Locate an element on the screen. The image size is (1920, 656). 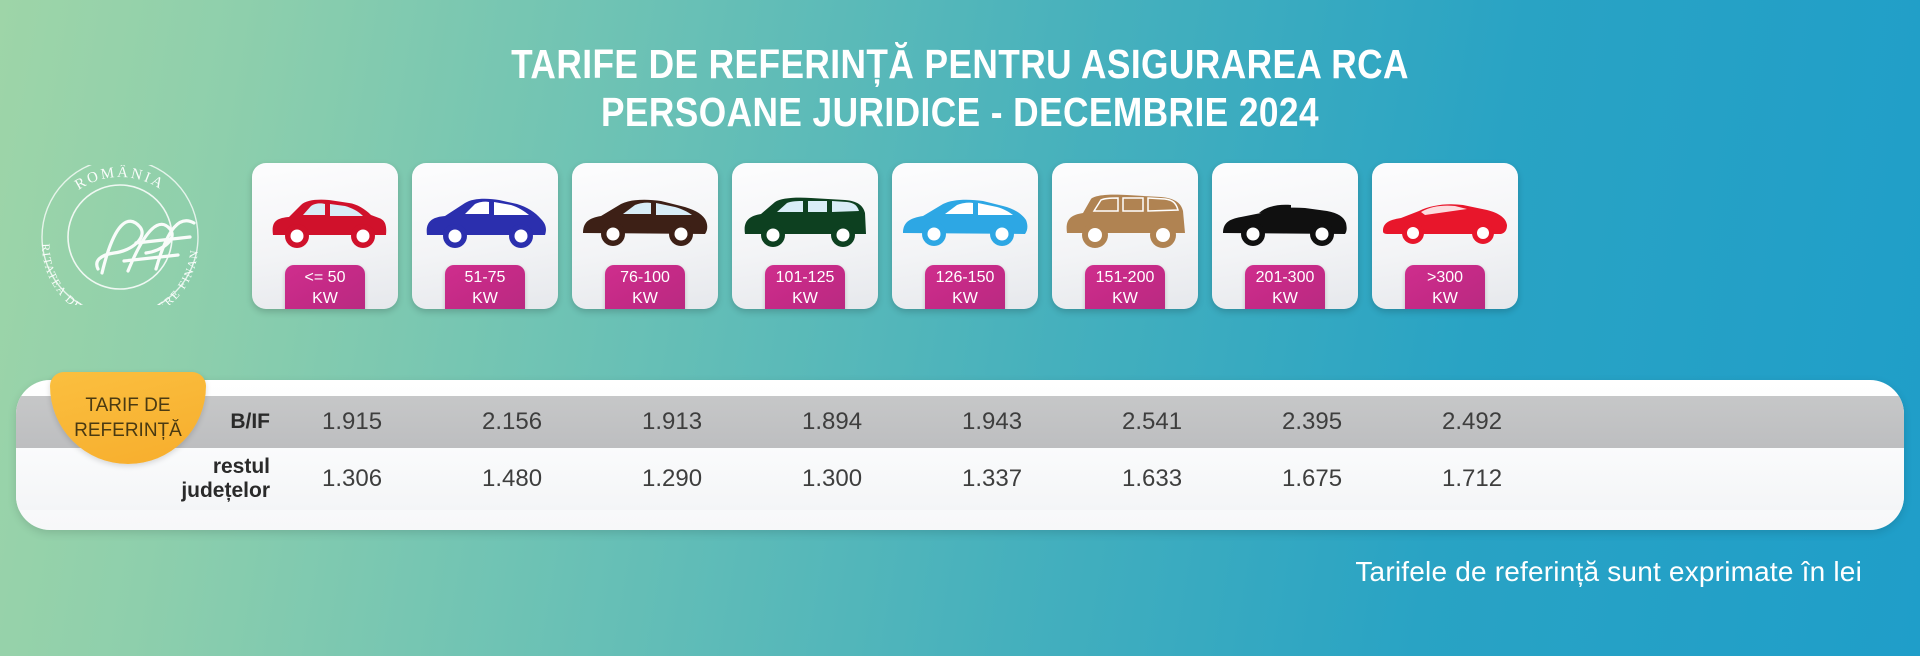
kw-badge: 101-125 KW is located at coordinates (805, 287).